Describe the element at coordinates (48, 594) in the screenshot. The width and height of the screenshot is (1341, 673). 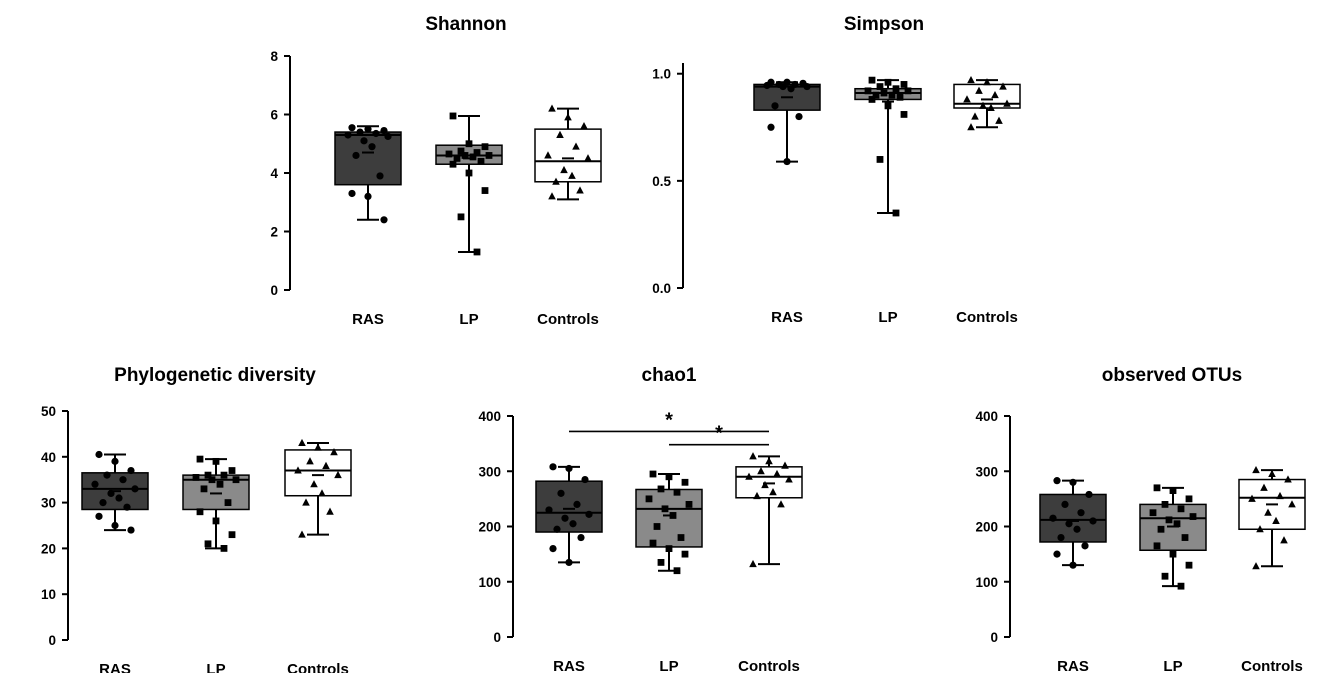
I see `y-tick-label: 10` at that location.